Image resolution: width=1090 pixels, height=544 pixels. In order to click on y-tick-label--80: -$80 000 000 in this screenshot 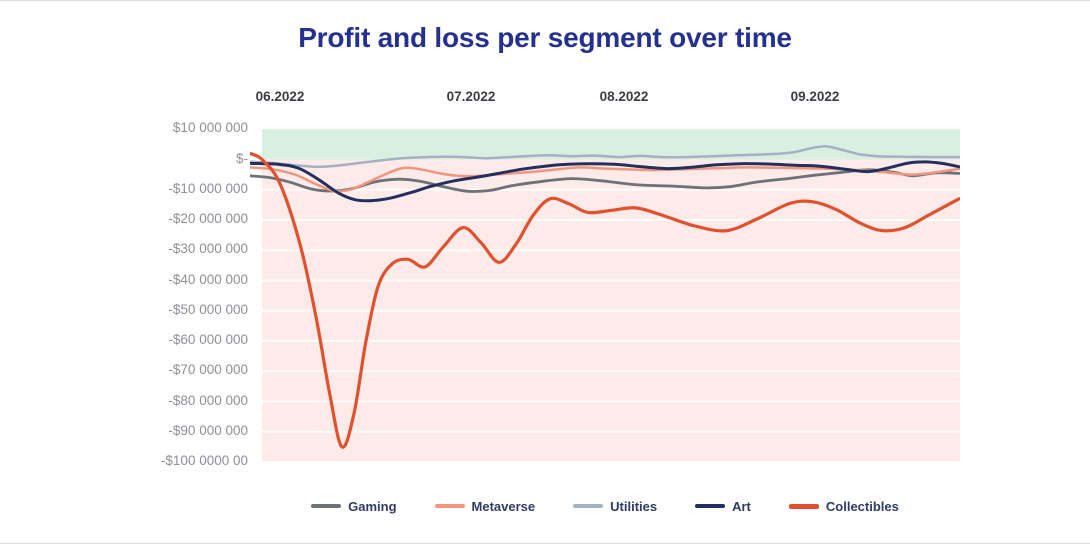, I will do `click(208, 400)`.